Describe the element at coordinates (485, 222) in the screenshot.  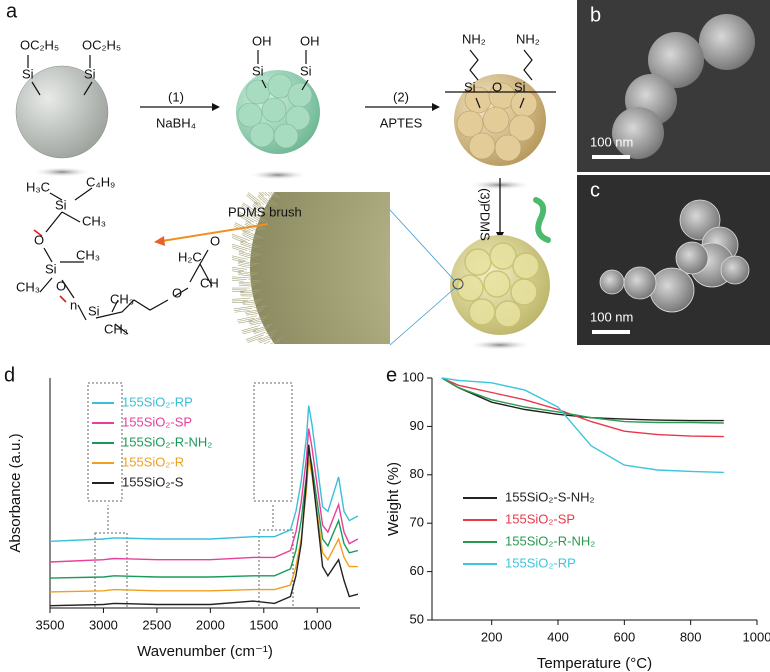
I see `reagent: PDMS` at that location.